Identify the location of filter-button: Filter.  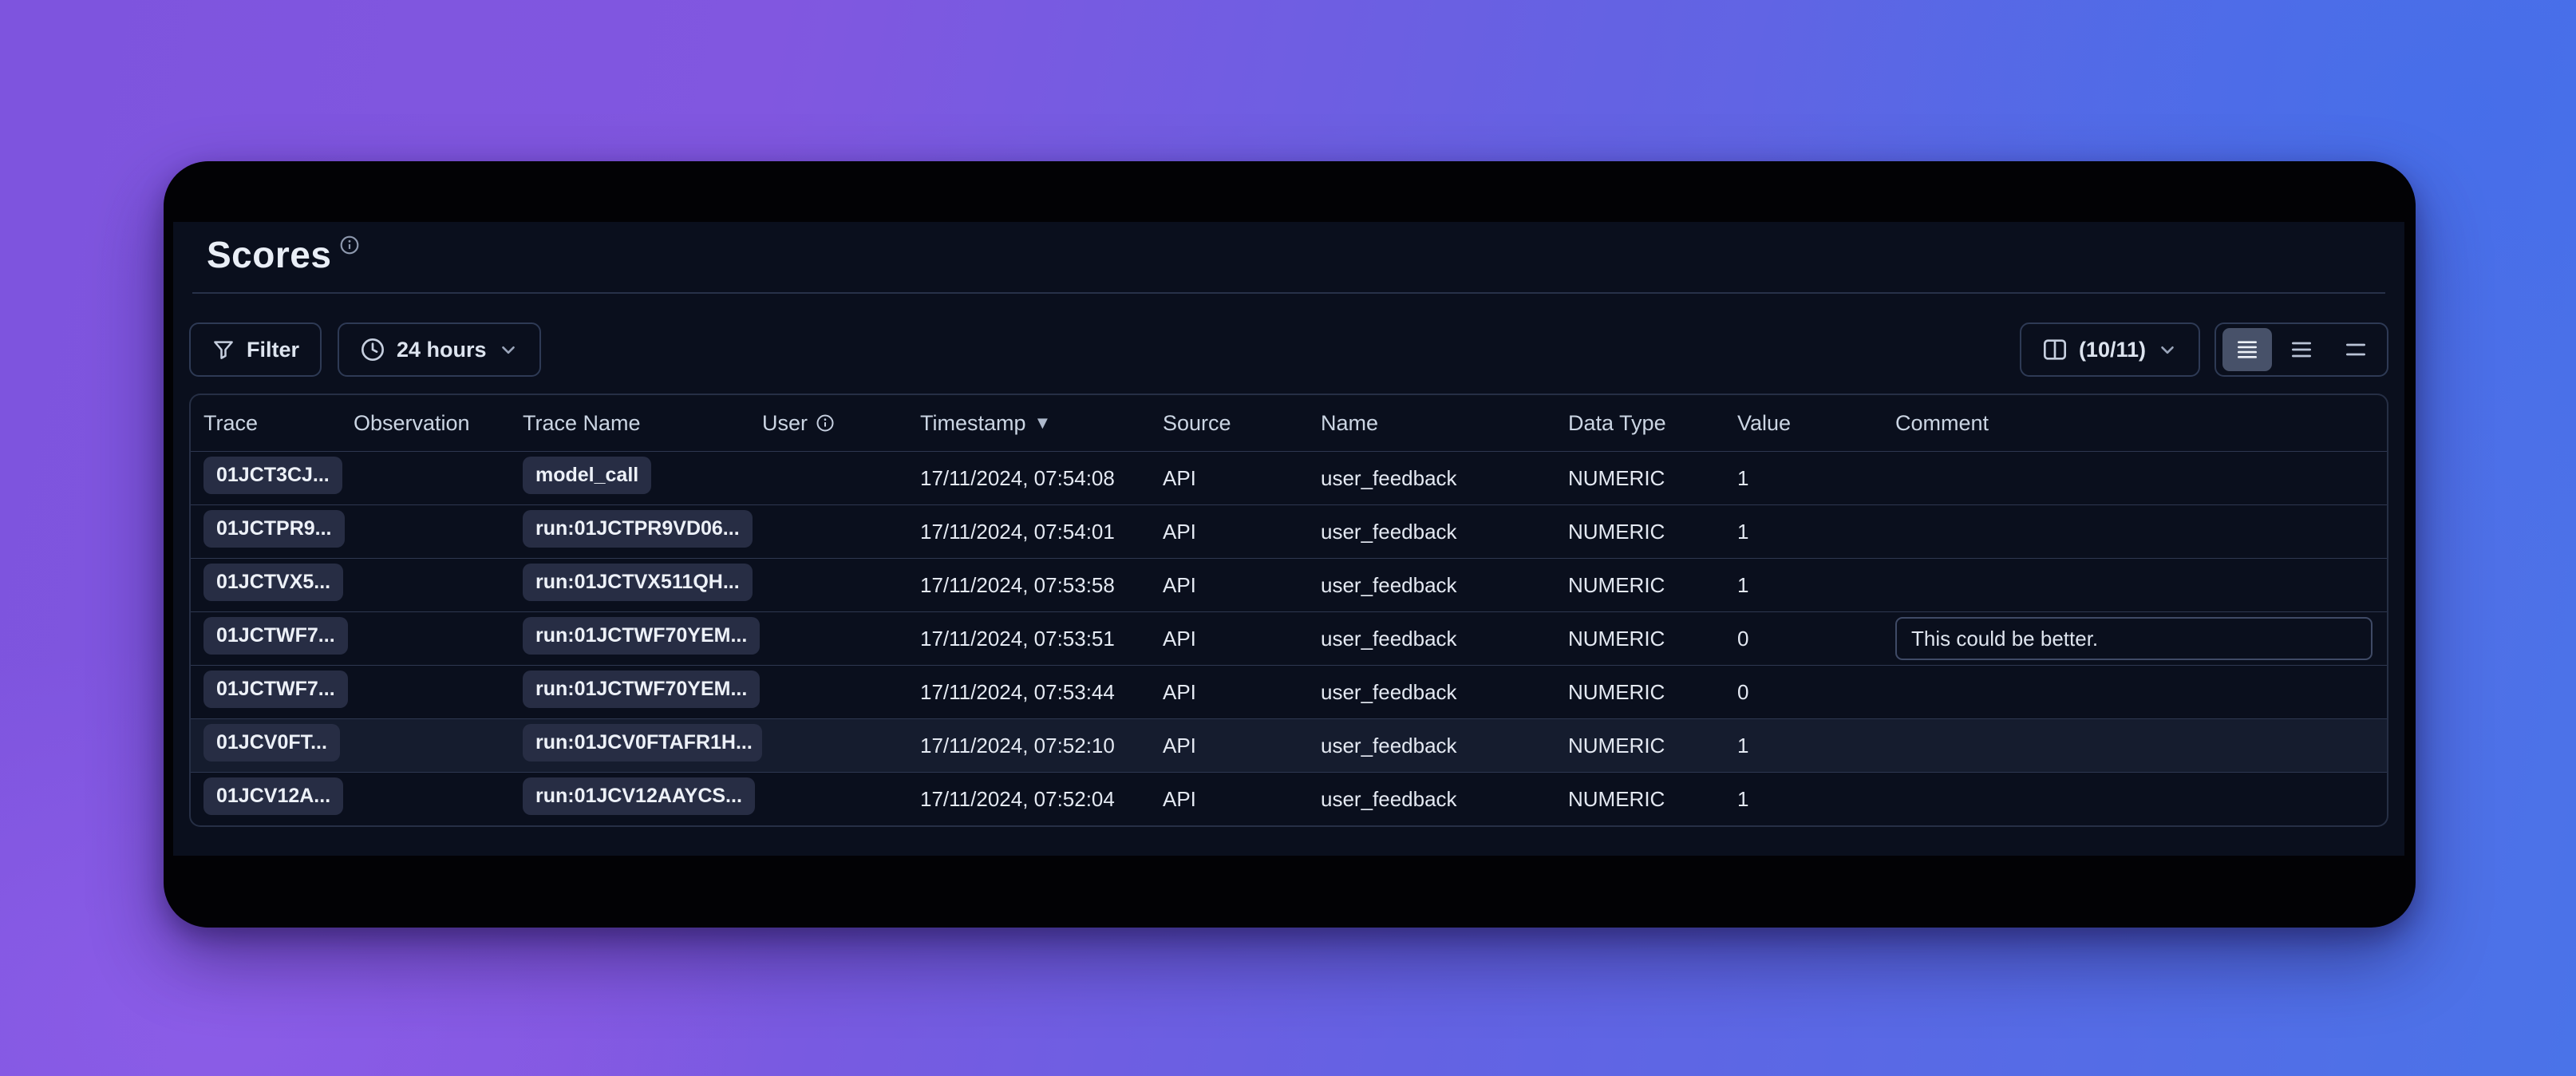
(255, 349).